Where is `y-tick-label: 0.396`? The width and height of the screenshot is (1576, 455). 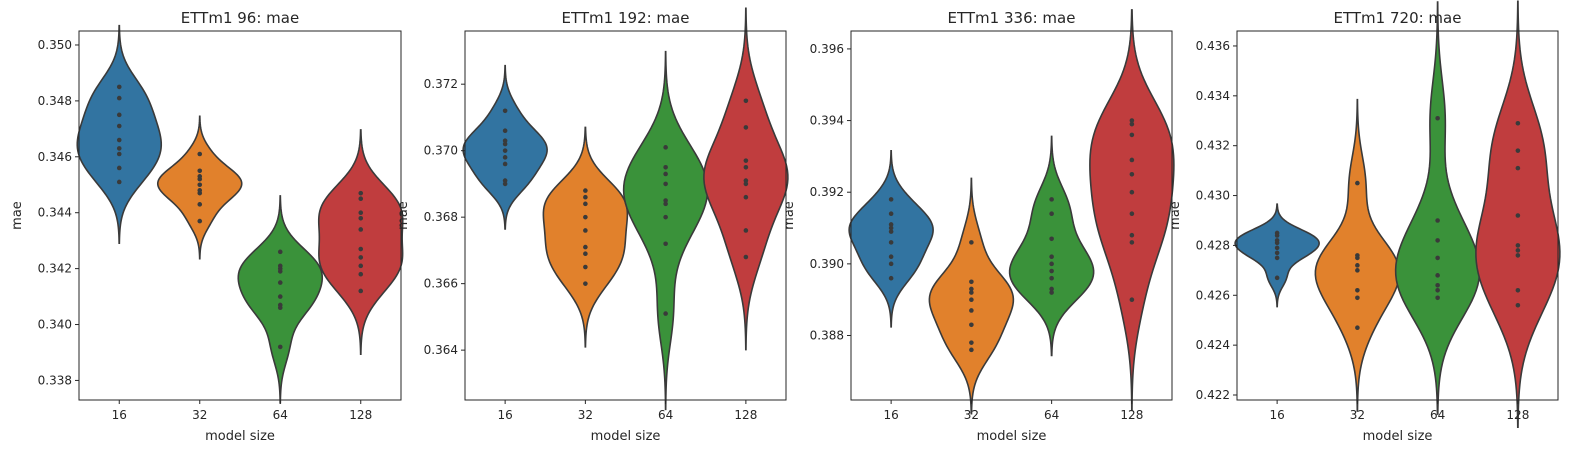 y-tick-label: 0.396 is located at coordinates (827, 49).